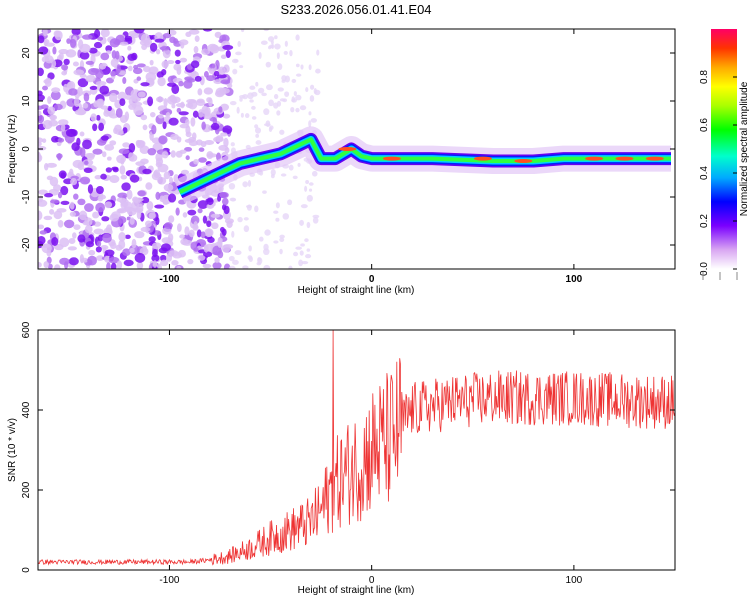 This screenshot has width=750, height=600. Describe the element at coordinates (372, 580) in the screenshot. I see `x-tick-label: 0` at that location.